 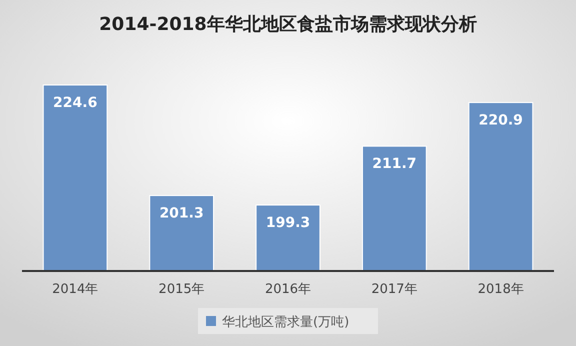 I want to click on data-label: 201.3, so click(x=181, y=214).